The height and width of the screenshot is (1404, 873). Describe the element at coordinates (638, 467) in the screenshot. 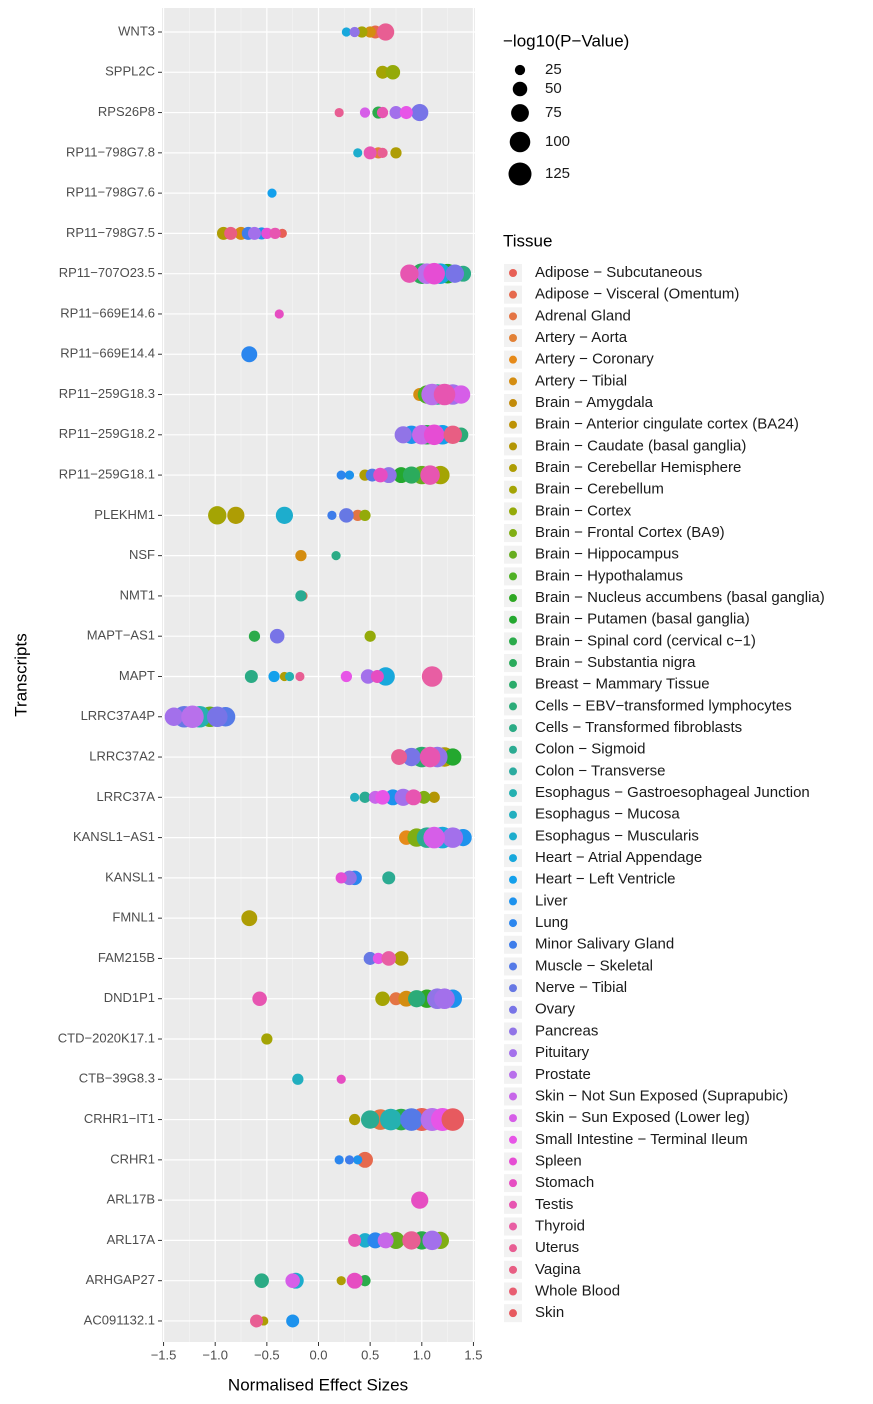

I see `legend-label: Brain − Cerebellar Hemisphere` at that location.